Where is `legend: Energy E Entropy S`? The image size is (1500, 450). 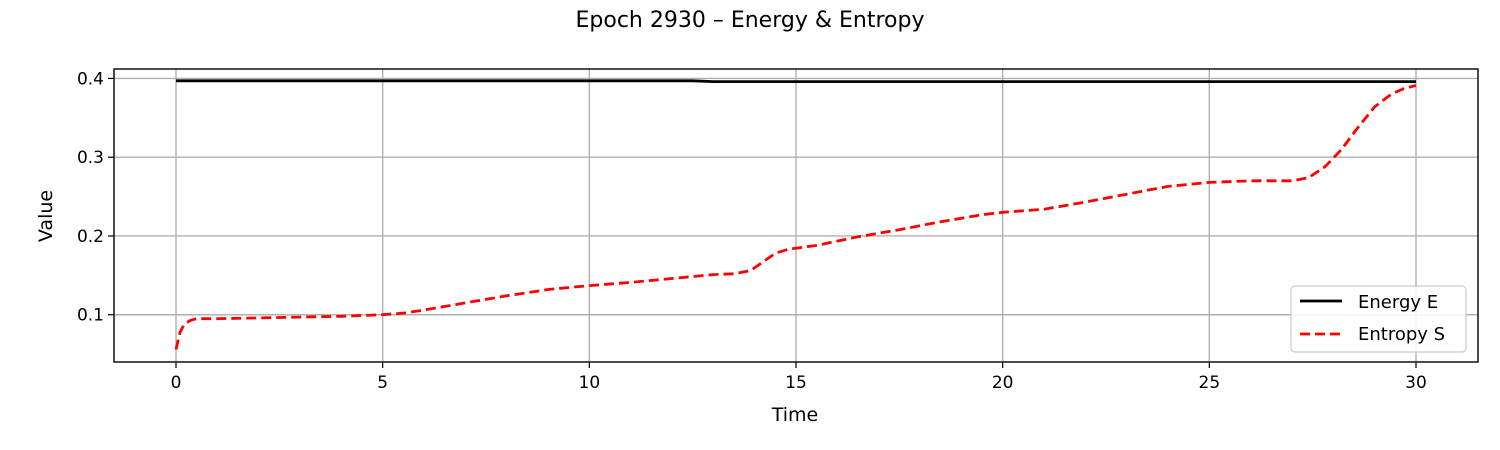
legend: Energy E Entropy S is located at coordinates (1378, 319).